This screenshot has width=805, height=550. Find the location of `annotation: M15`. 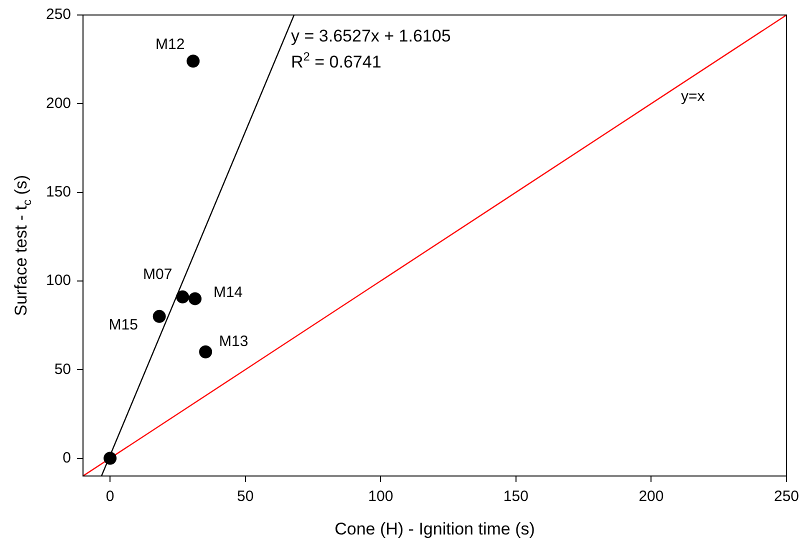

annotation: M15 is located at coordinates (123, 325).